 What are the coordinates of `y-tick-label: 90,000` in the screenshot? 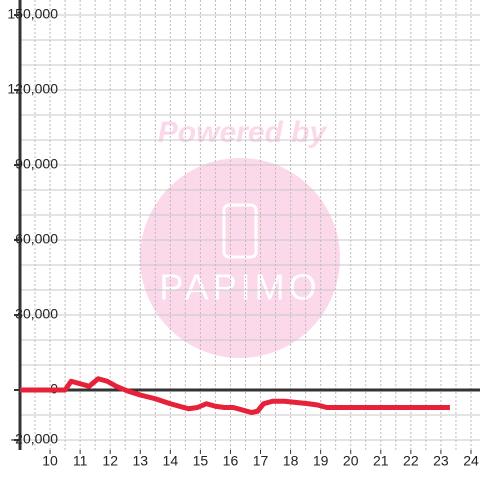 It's located at (36, 164).